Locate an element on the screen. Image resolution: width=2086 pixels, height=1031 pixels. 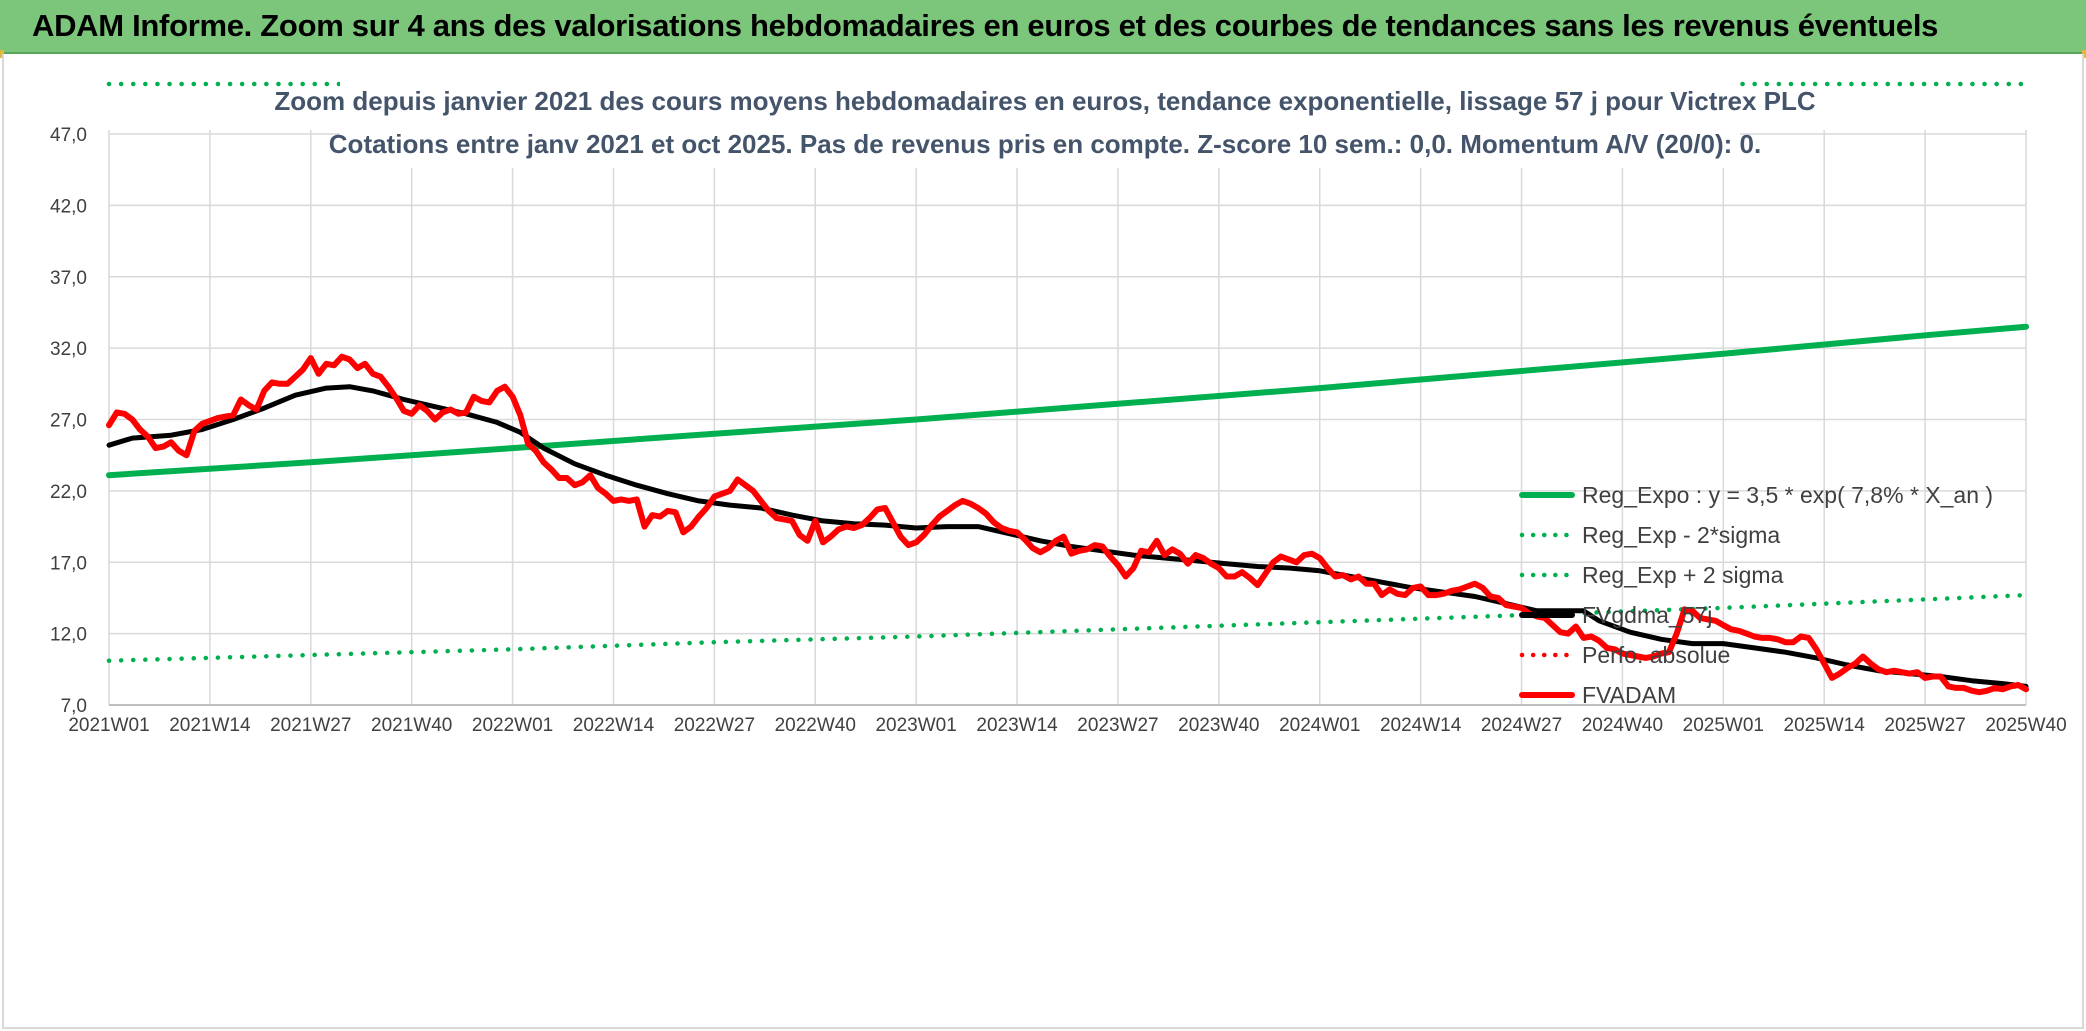
y-tick-label: 32,0 is located at coordinates (68, 349).